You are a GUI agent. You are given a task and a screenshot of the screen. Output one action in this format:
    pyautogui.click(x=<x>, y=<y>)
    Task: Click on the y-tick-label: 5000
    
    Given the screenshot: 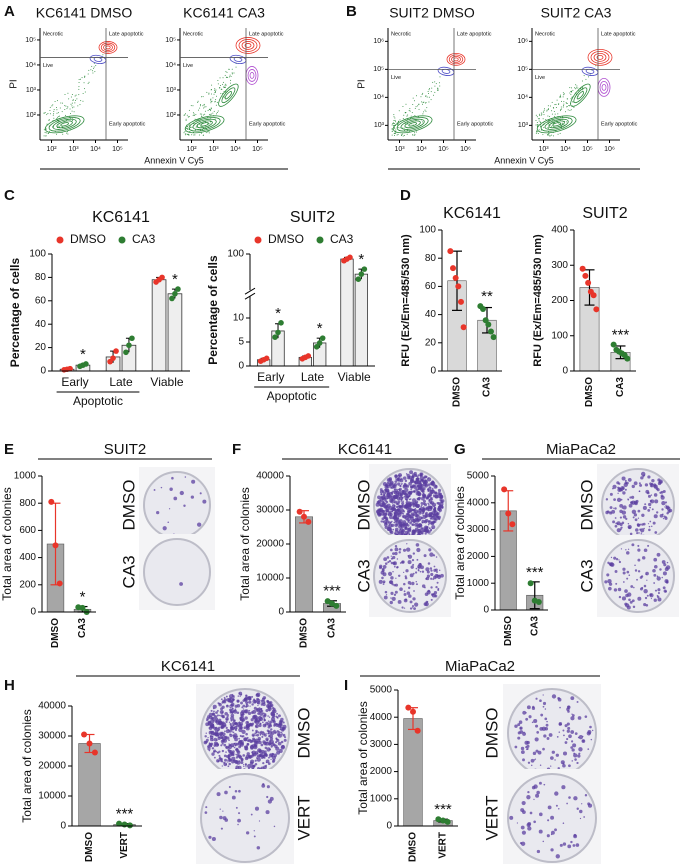 What is the action you would take?
    pyautogui.click(x=381, y=690)
    